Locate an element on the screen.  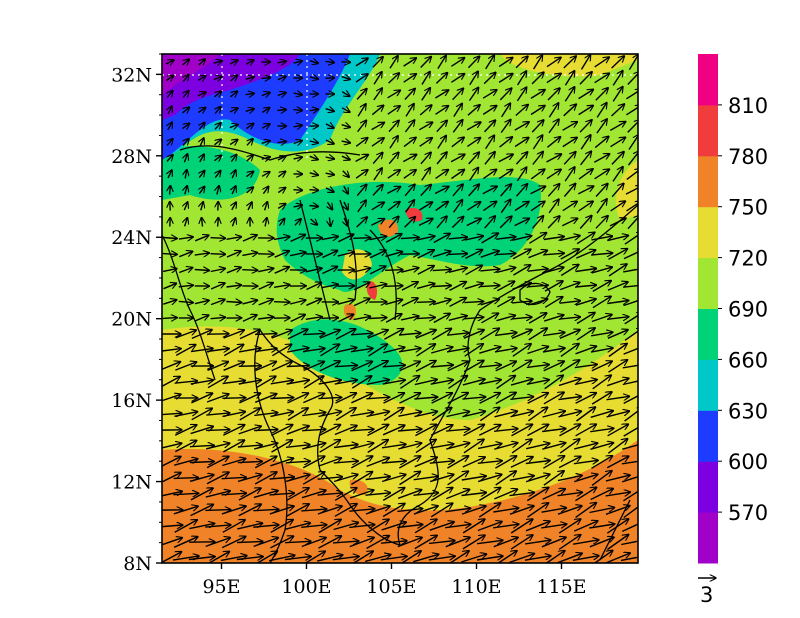
lat-tick-label: 20N is located at coordinates (131, 320).